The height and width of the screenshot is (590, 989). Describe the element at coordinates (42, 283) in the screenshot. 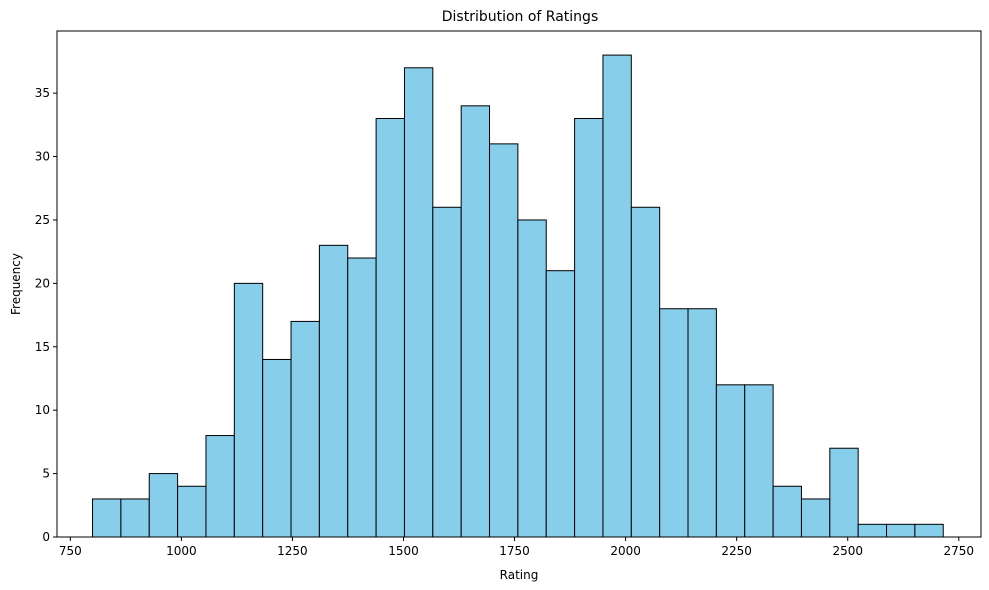

I see `y-tick-label: 20` at that location.